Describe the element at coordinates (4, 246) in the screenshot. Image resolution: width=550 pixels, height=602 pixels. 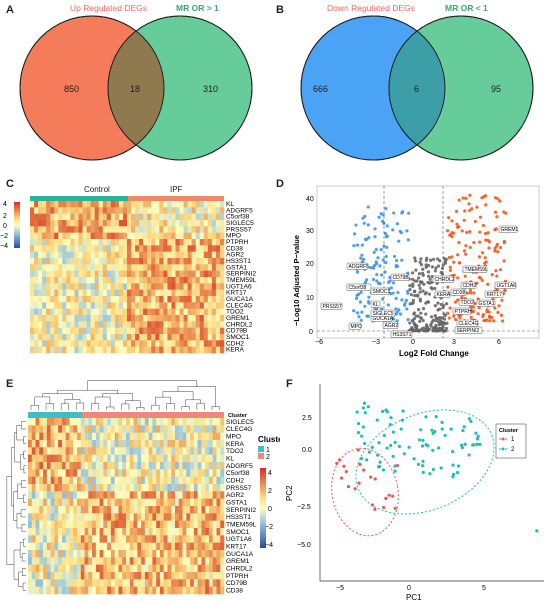
I see `heatmap-c-leg-m4: −4` at that location.